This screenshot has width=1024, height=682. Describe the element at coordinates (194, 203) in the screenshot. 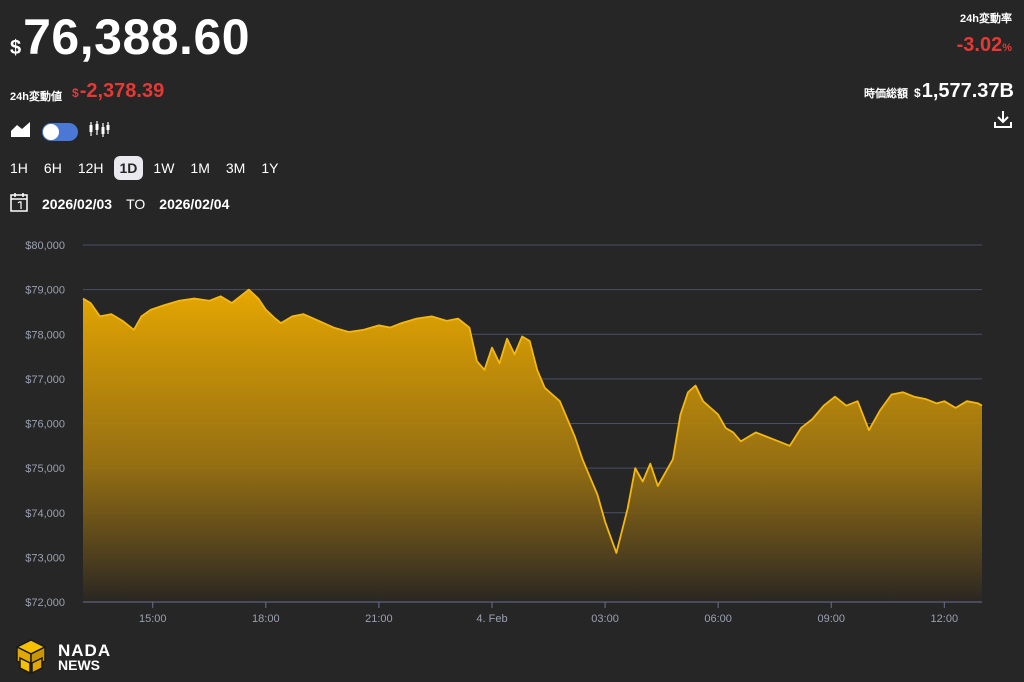

I see `date-to-input: 2026/02/04` at that location.